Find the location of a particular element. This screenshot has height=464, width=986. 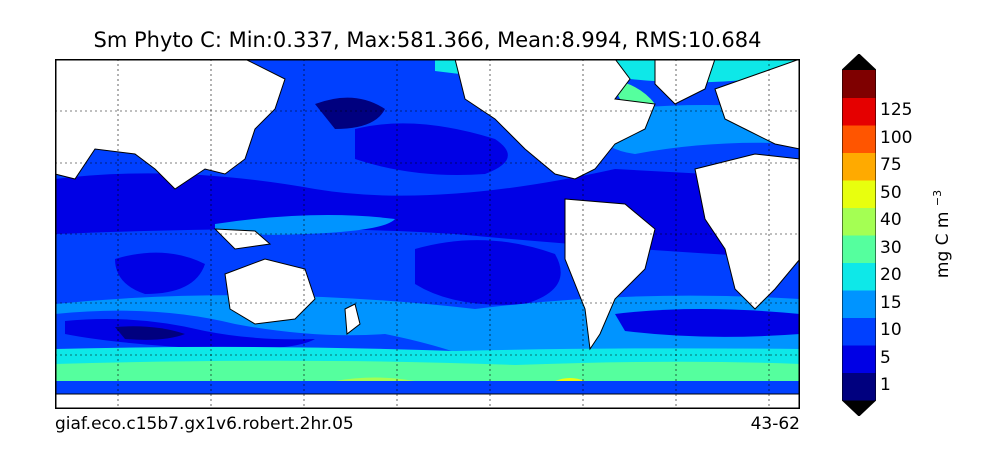

land-south-america is located at coordinates (610, 274).